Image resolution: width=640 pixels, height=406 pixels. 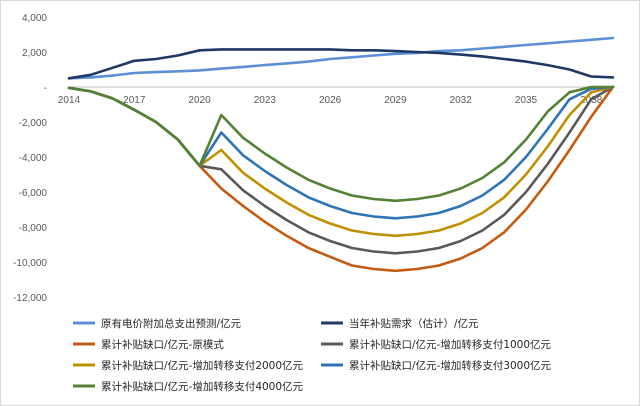 What do you see at coordinates (30, 298) in the screenshot?
I see `y-tick-label: -12,000` at bounding box center [30, 298].